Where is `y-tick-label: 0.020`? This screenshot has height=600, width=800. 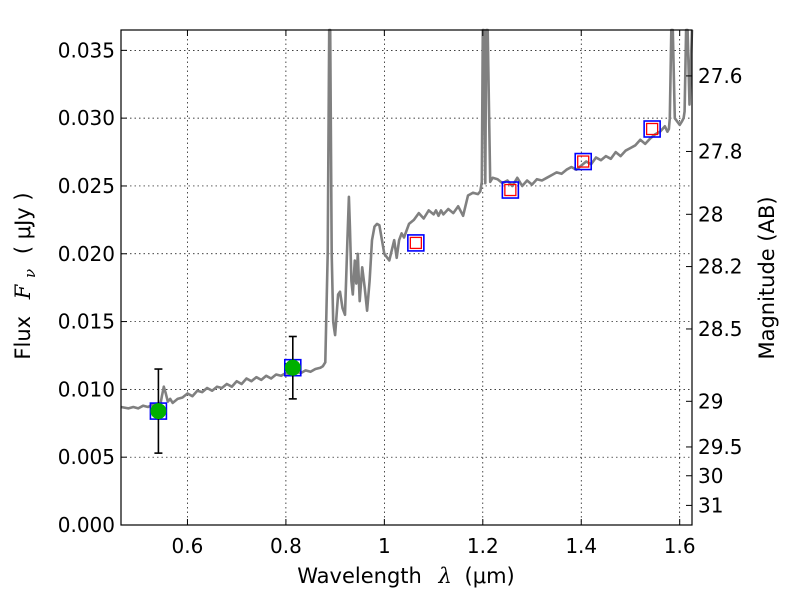 y-tick-label: 0.020 is located at coordinates (86, 254).